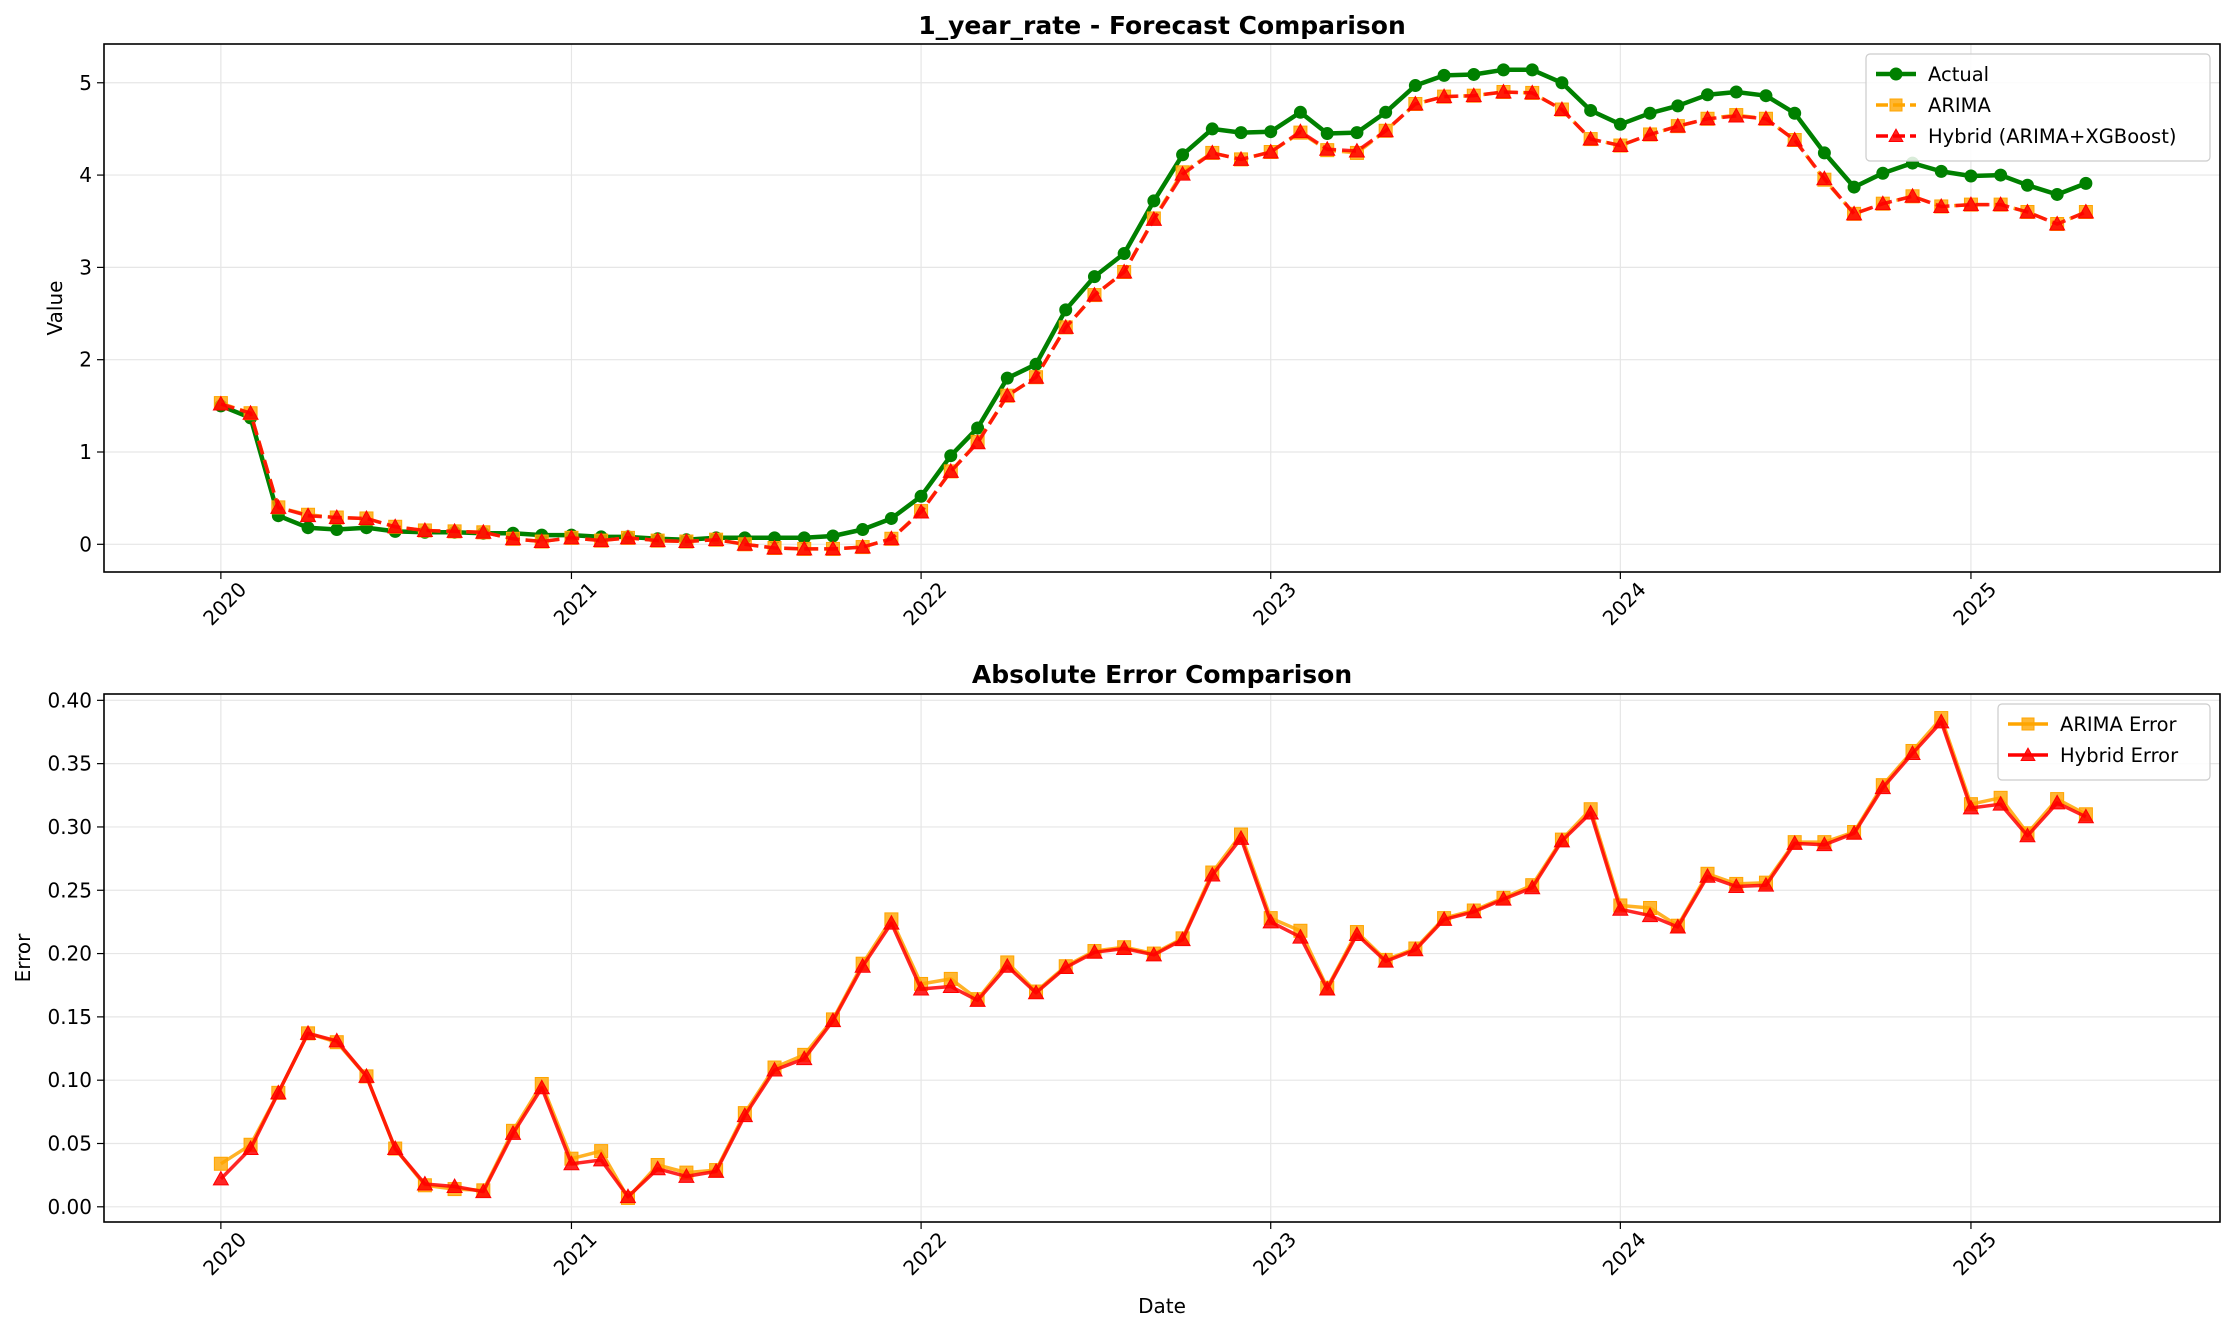 The height and width of the screenshot is (1332, 2234). What do you see at coordinates (1974, 1253) in the screenshot?
I see `x-tick-label: 2025` at bounding box center [1974, 1253].